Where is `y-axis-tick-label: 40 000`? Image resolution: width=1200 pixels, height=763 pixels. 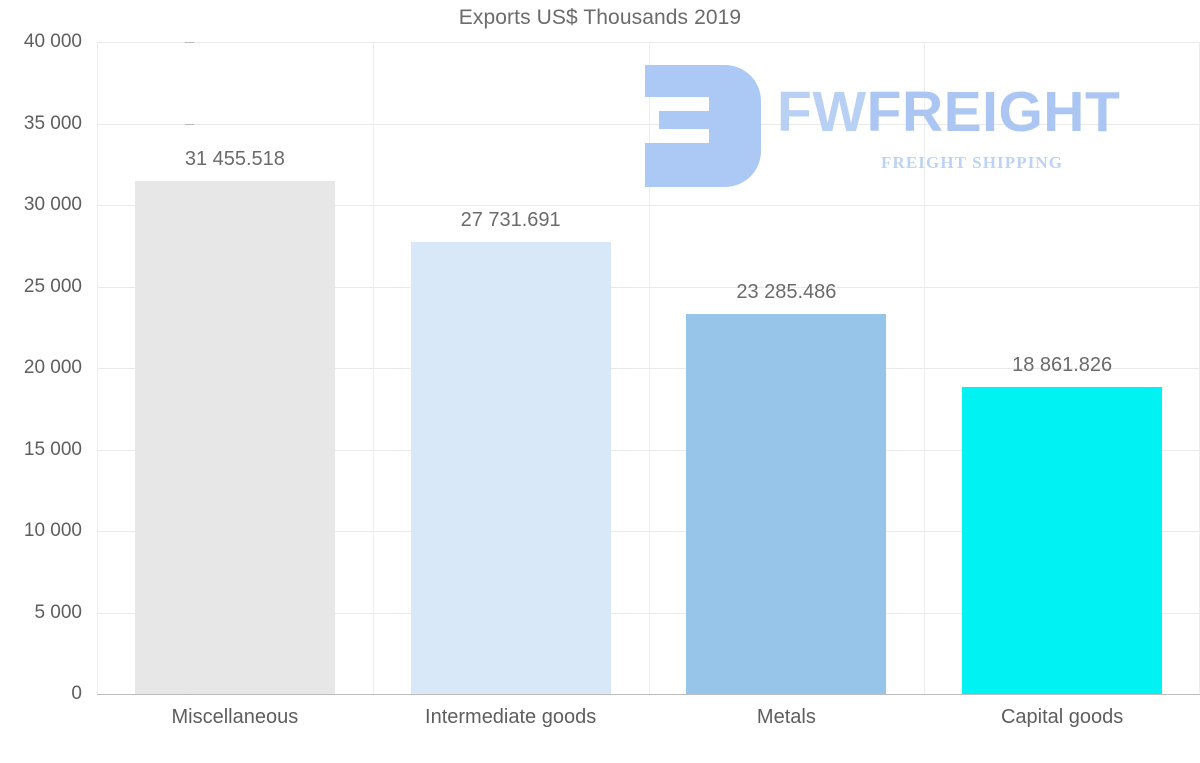 y-axis-tick-label: 40 000 is located at coordinates (52, 41).